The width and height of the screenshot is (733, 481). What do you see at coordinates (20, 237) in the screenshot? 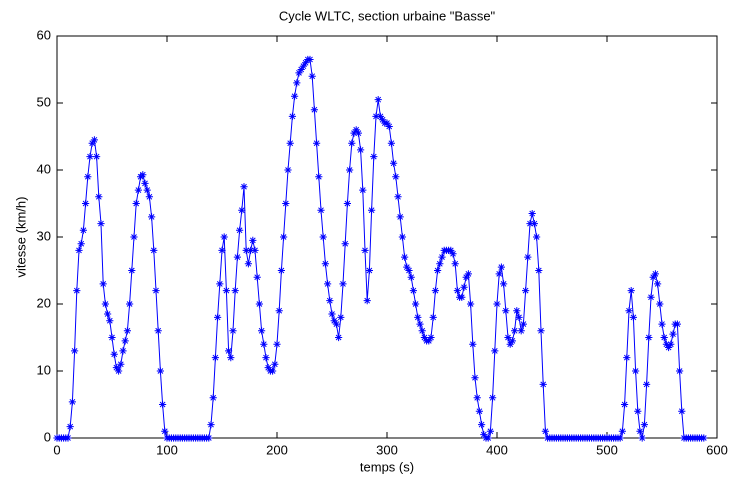
I see `y-axis-label: vitesse (km/h)` at bounding box center [20, 237].